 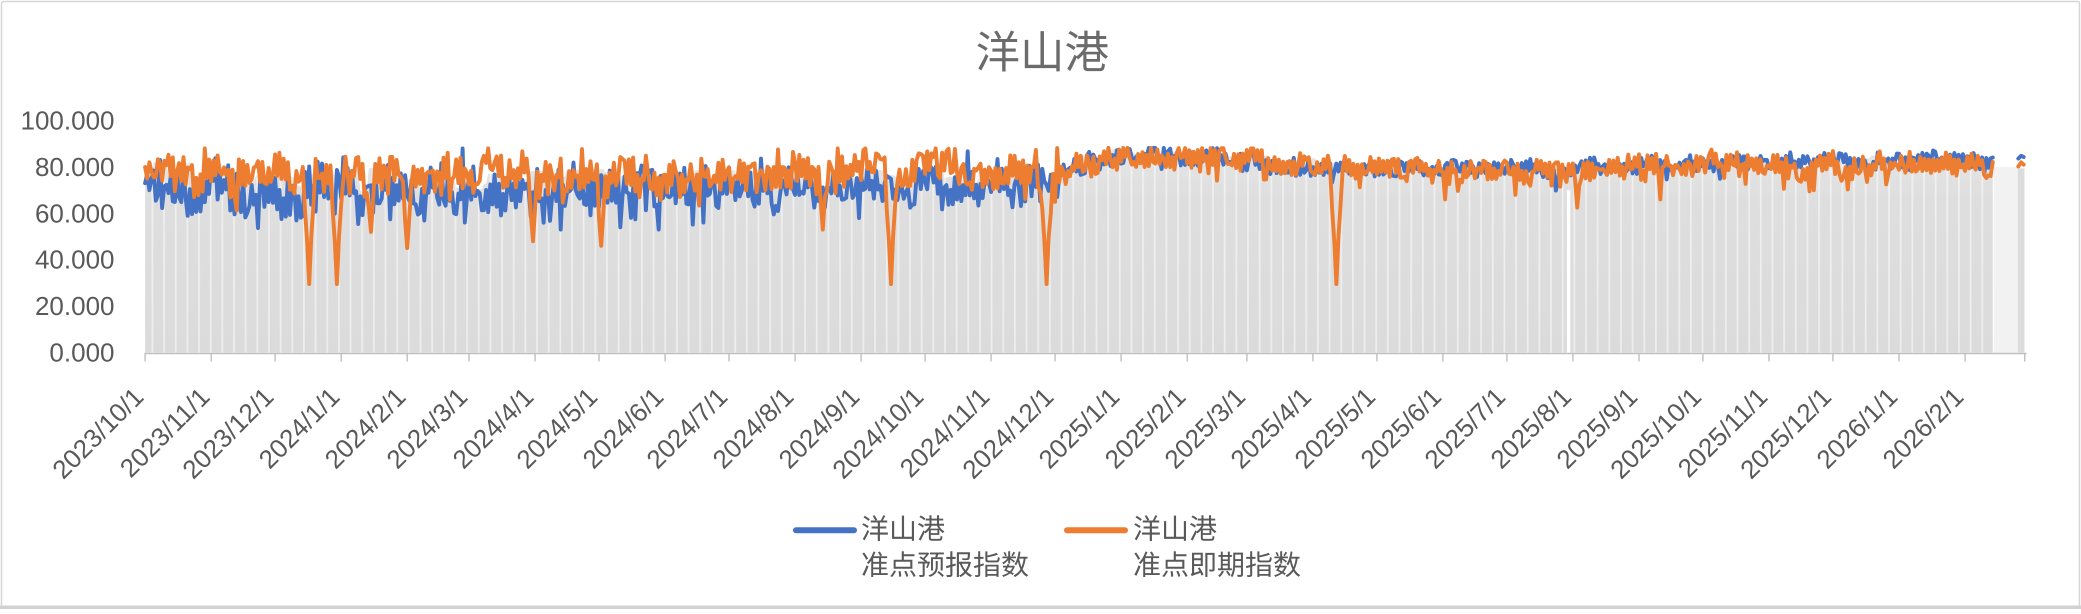 I want to click on svg-text: 20.000, so click(x=75, y=306).